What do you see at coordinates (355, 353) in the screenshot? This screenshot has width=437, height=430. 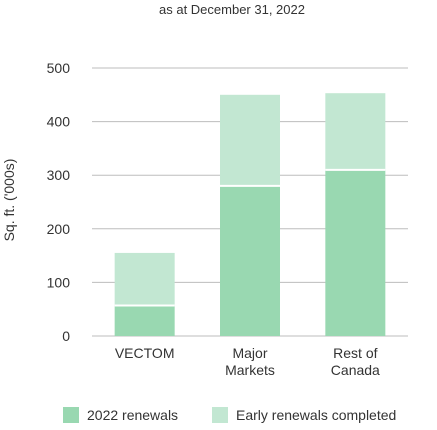 I see `x-category-label: Rest of` at bounding box center [355, 353].